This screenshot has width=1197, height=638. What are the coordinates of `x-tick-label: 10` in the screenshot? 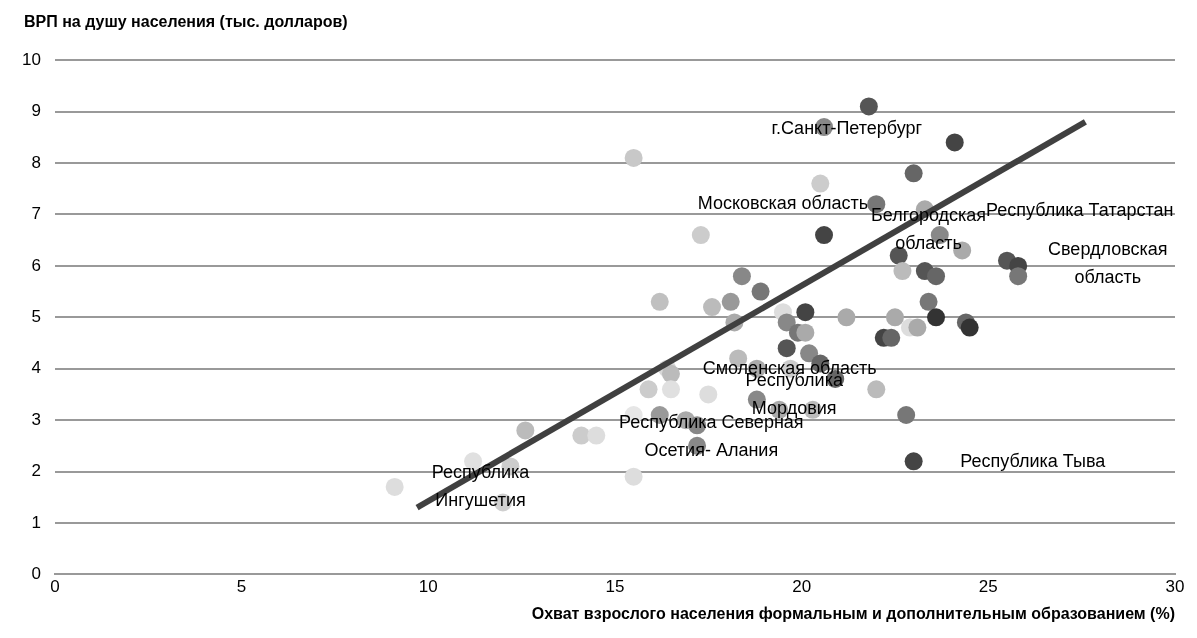 It's located at (428, 587).